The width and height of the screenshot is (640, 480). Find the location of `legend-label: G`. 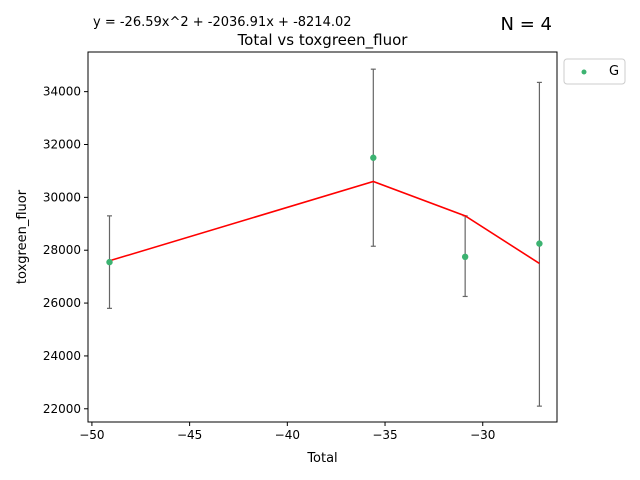

legend-label: G is located at coordinates (614, 71).